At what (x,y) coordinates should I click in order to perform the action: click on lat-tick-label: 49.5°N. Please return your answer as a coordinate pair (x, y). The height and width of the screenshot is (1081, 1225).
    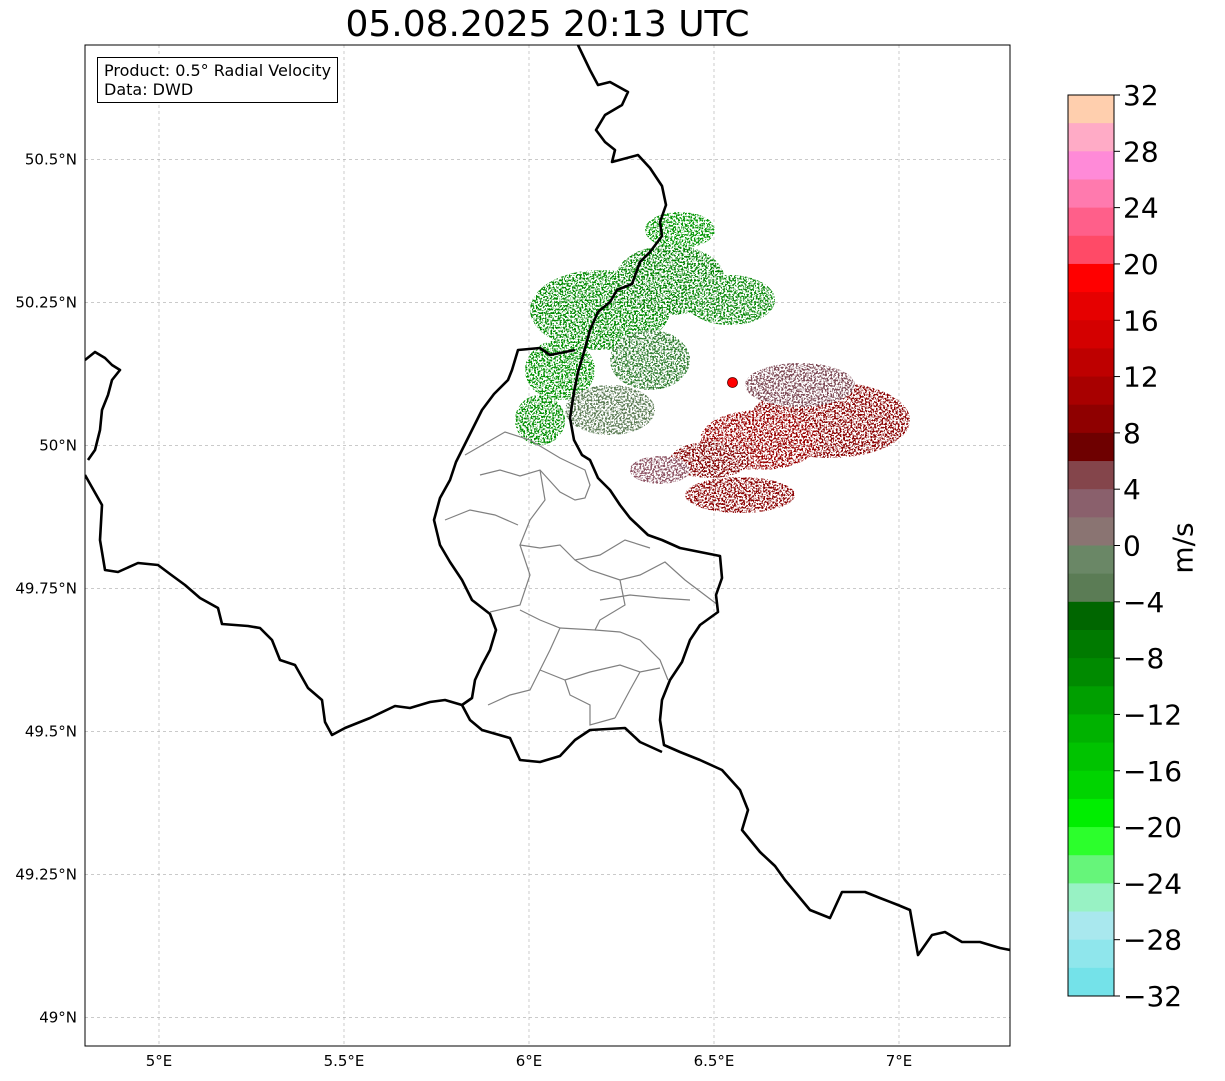
    Looking at the image, I should click on (51, 731).